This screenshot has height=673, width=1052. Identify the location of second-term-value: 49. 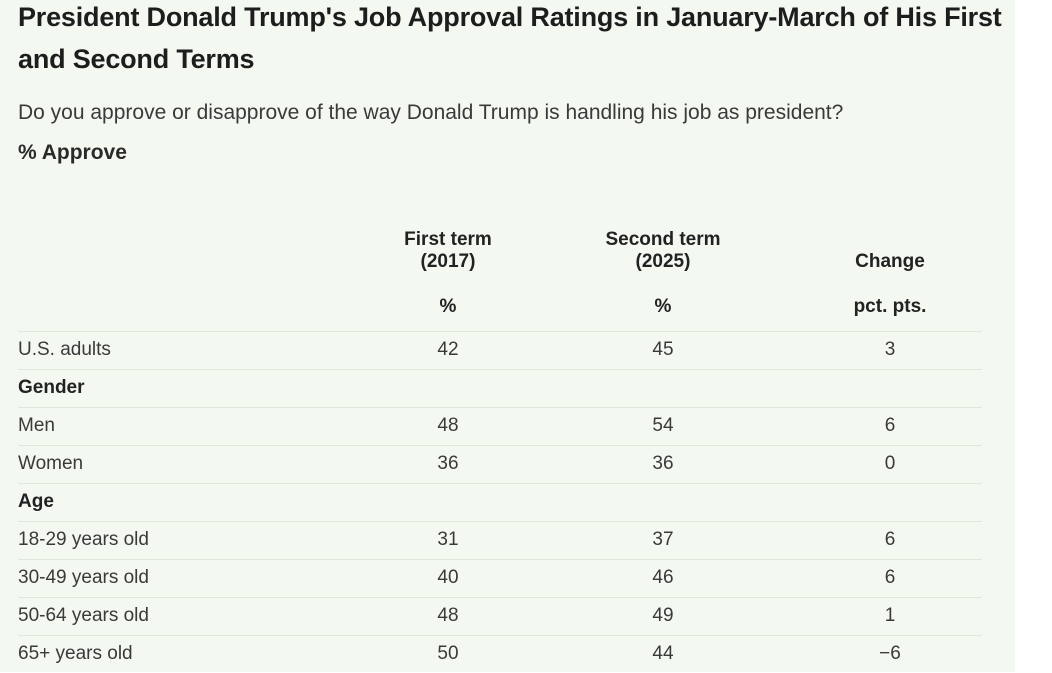
(663, 615).